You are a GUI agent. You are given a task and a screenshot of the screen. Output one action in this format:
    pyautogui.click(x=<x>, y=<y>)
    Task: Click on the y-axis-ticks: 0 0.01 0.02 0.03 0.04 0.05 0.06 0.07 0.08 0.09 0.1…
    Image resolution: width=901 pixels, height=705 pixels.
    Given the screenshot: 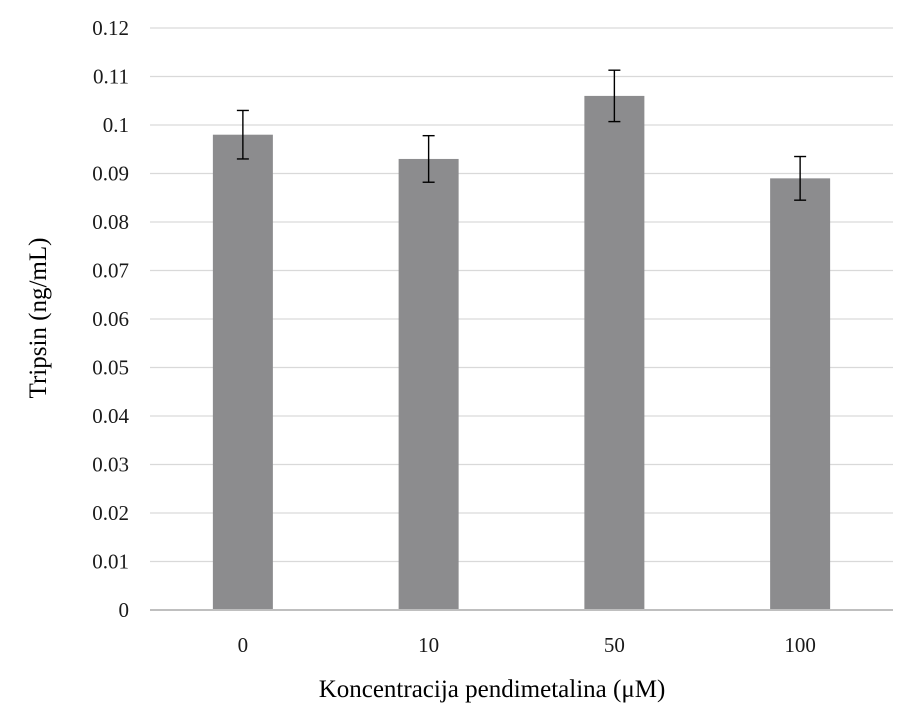 What is the action you would take?
    pyautogui.click(x=110, y=319)
    